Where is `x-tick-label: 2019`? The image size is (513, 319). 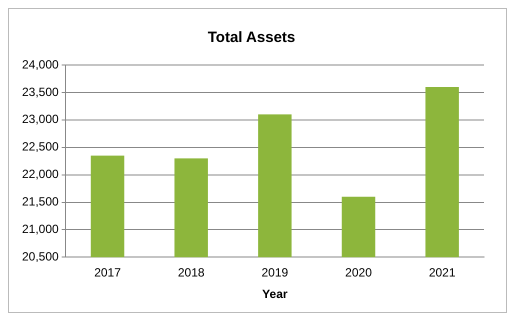 x-tick-label: 2019 is located at coordinates (275, 273).